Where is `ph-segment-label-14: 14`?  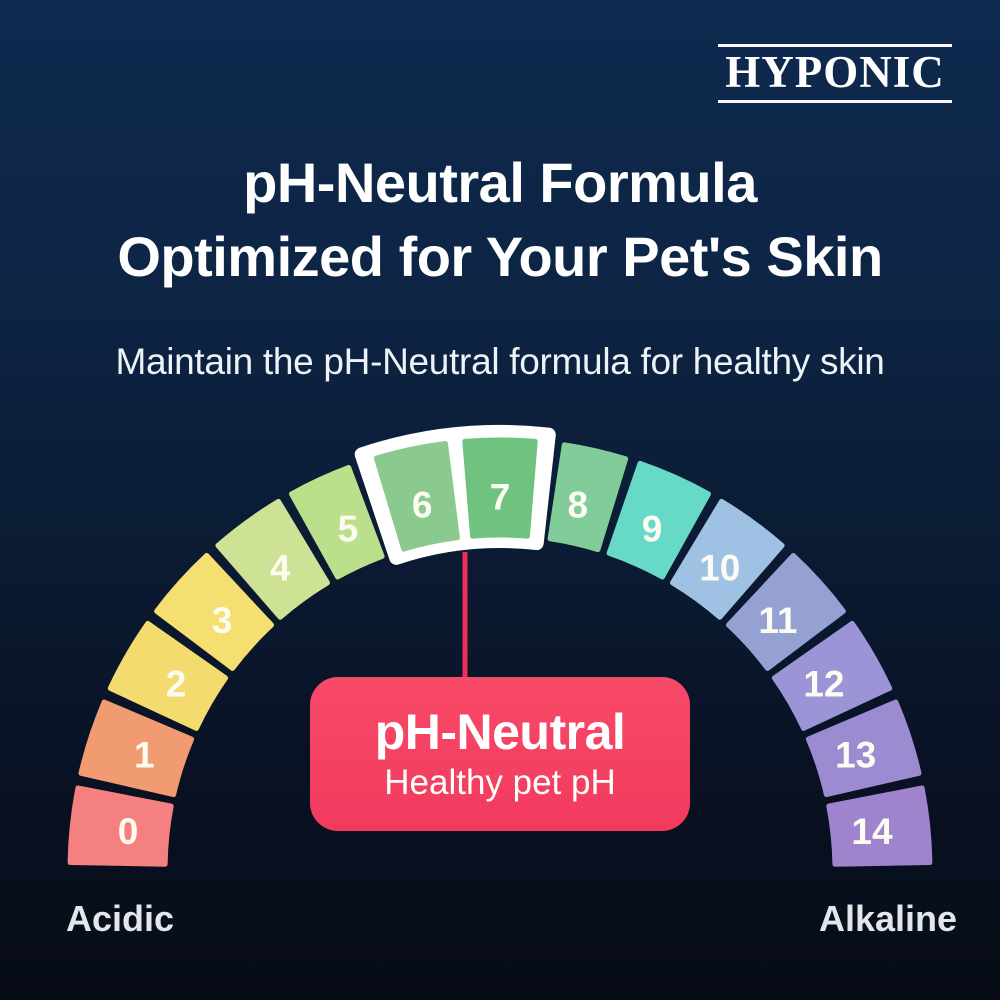 ph-segment-label-14: 14 is located at coordinates (872, 831).